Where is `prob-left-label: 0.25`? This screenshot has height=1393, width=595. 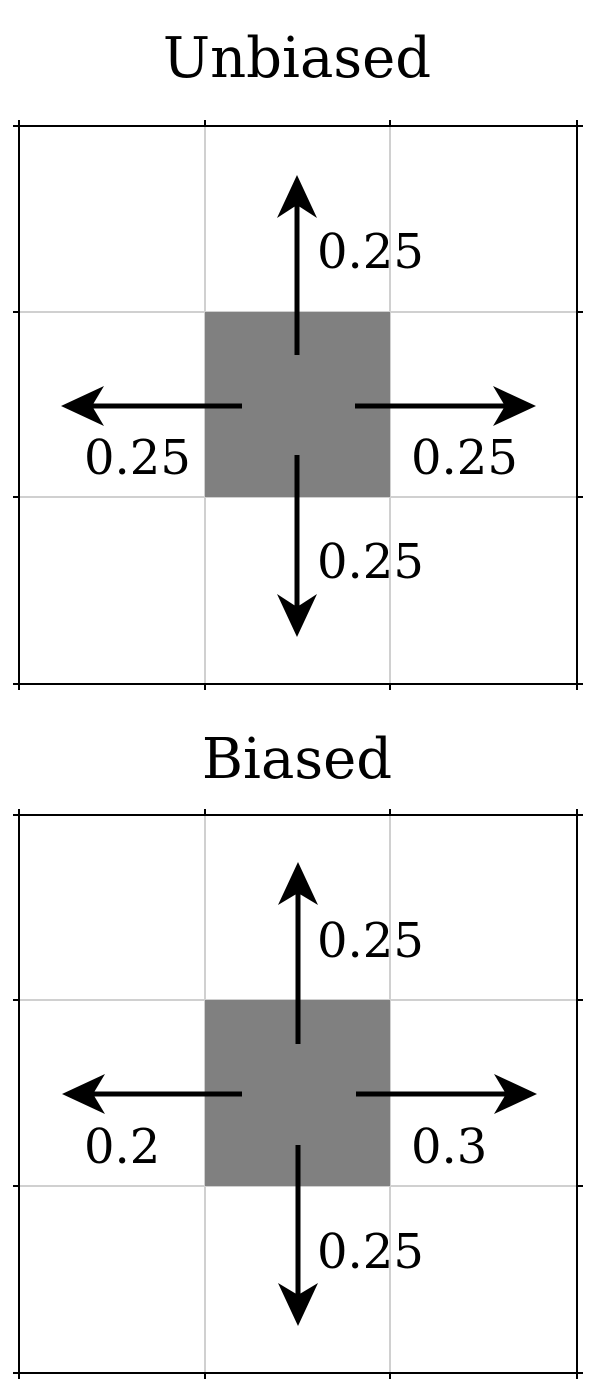 prob-left-label: 0.25 is located at coordinates (137, 458).